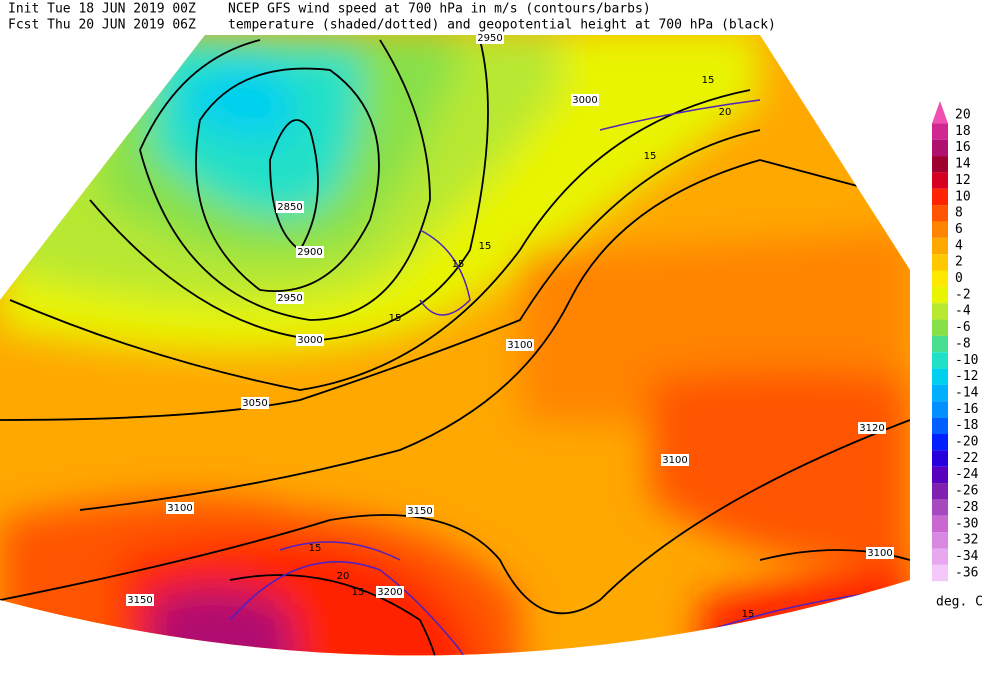  I want to click on colorbar-label: -24, so click(967, 474).